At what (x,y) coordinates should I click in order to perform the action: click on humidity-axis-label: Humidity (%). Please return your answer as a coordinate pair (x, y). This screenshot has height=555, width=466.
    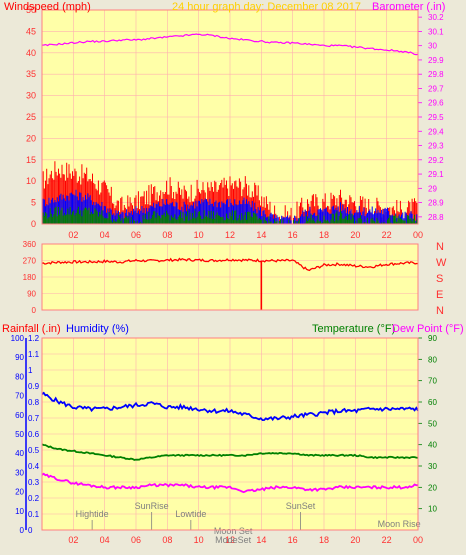
    Looking at the image, I should click on (97, 329).